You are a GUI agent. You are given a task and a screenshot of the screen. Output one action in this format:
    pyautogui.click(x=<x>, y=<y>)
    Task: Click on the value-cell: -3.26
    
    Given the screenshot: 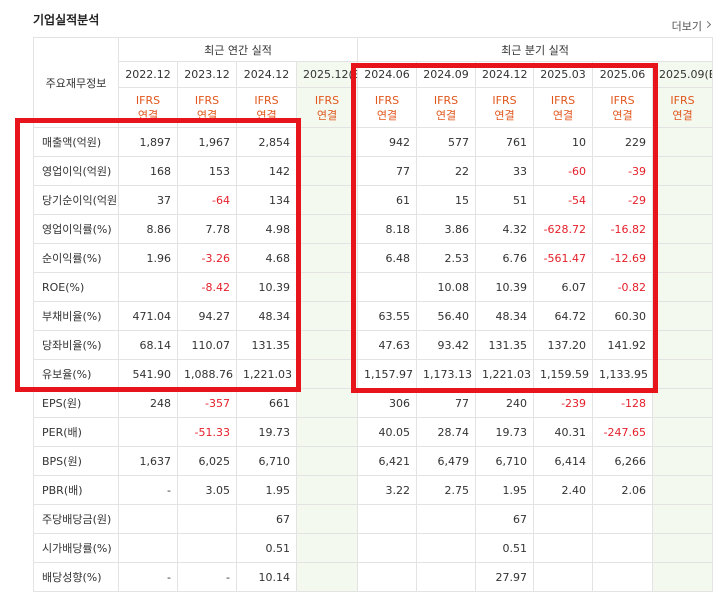 What is the action you would take?
    pyautogui.click(x=207, y=258)
    